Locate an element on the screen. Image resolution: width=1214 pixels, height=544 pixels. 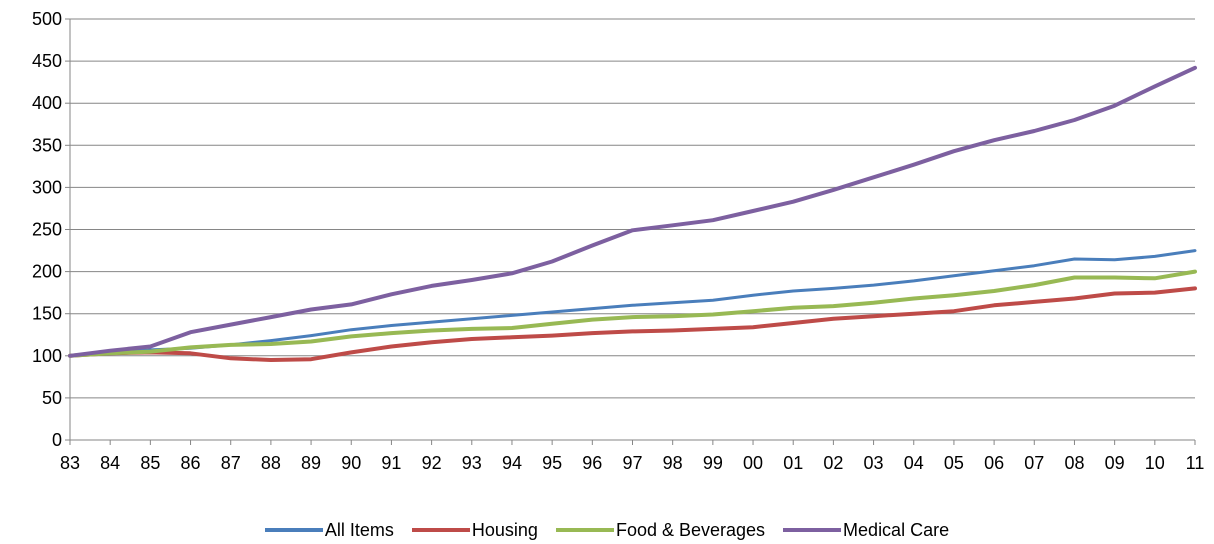
y-tick-label: 50 is located at coordinates (52, 398).